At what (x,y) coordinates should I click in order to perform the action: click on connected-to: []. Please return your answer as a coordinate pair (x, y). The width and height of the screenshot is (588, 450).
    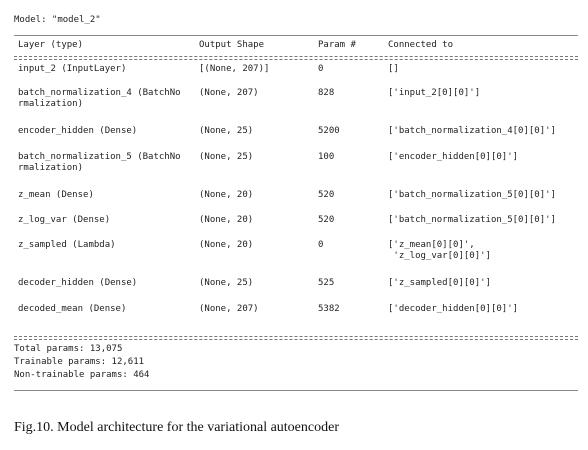
    Looking at the image, I should click on (393, 69).